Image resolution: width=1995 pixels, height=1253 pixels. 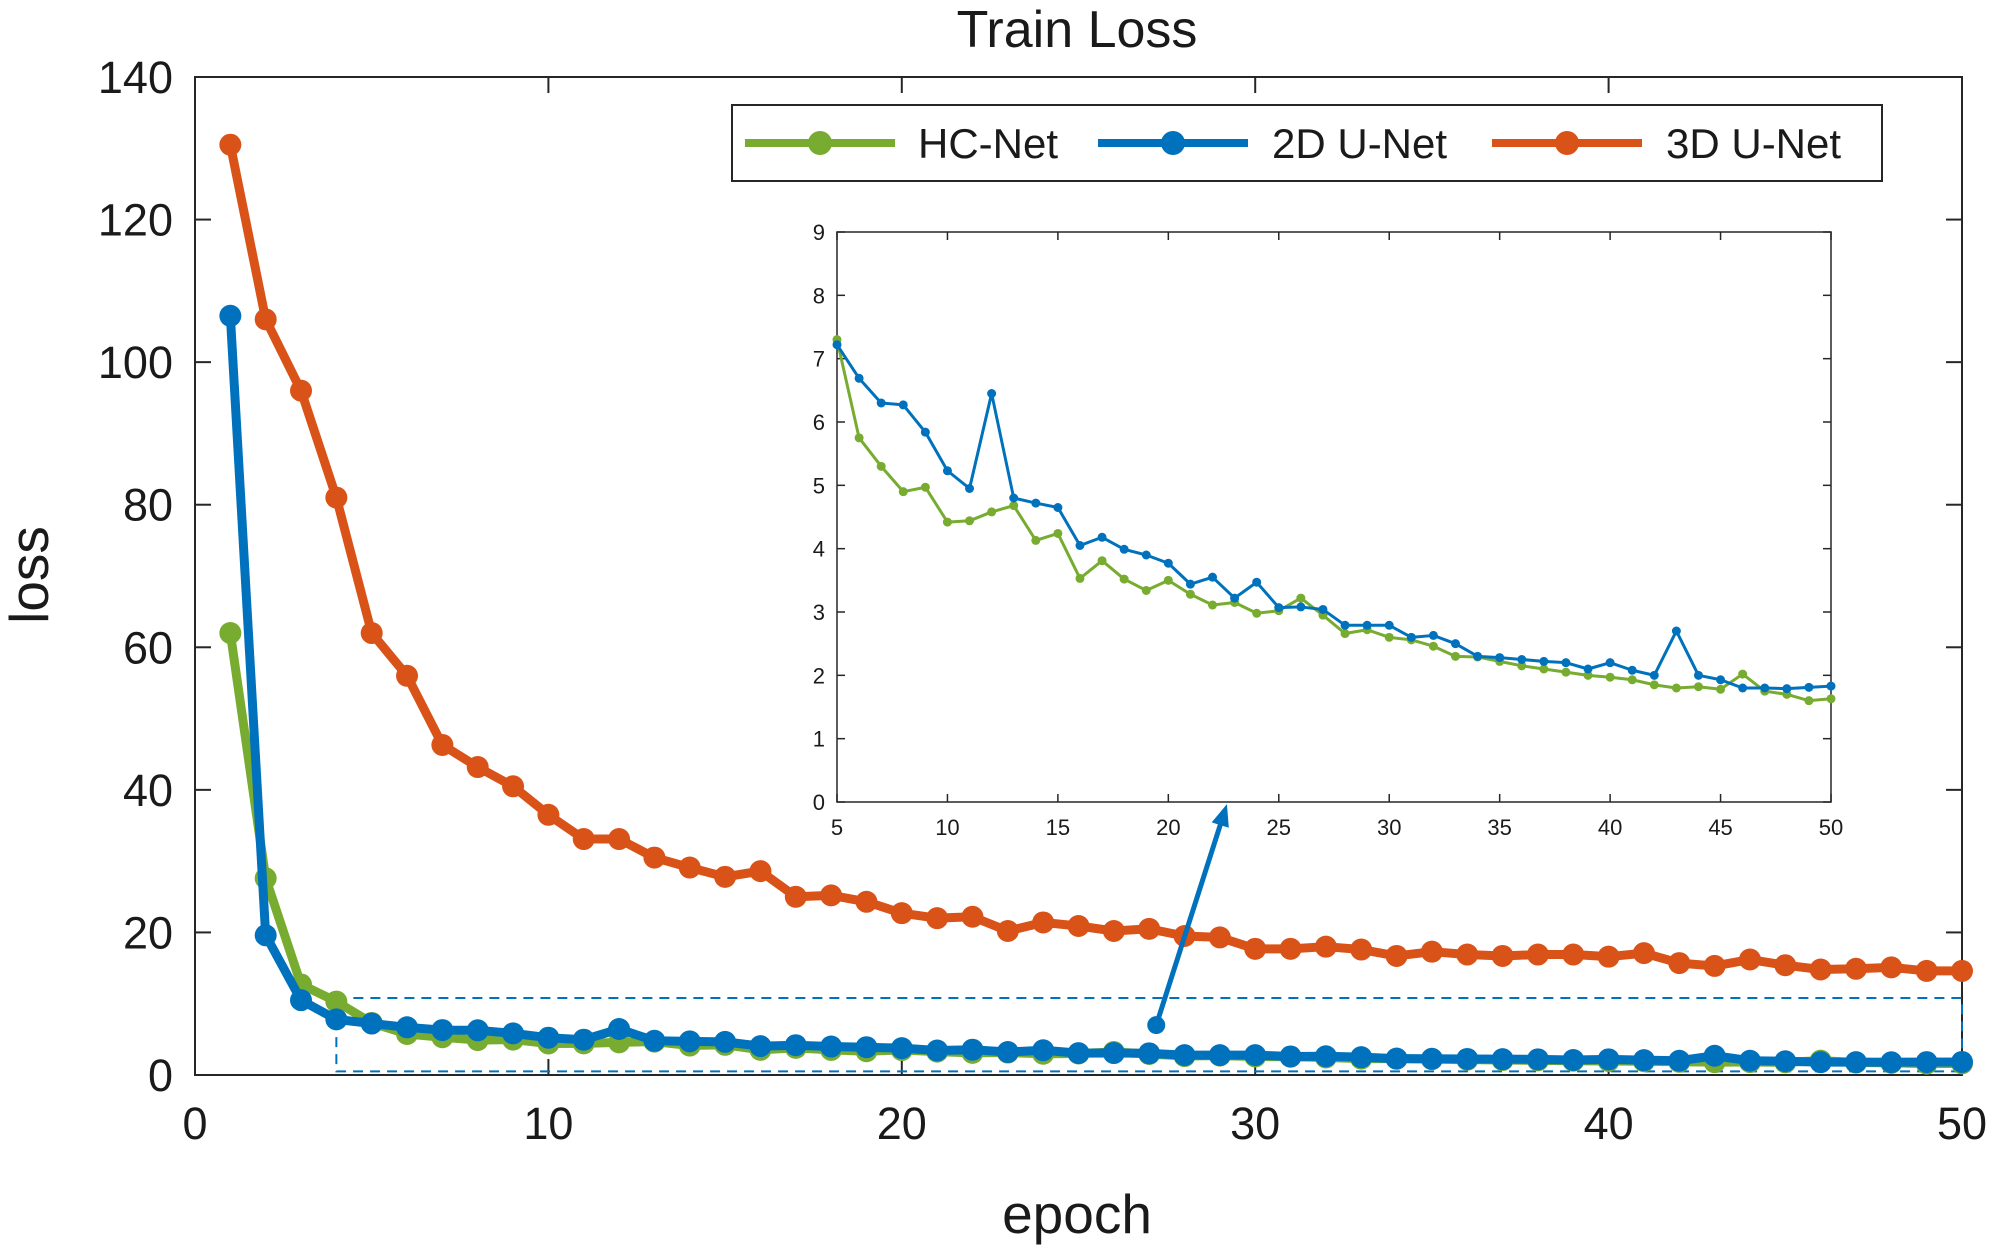 I want to click on legend-swatch-marker, so click(x=1173, y=143).